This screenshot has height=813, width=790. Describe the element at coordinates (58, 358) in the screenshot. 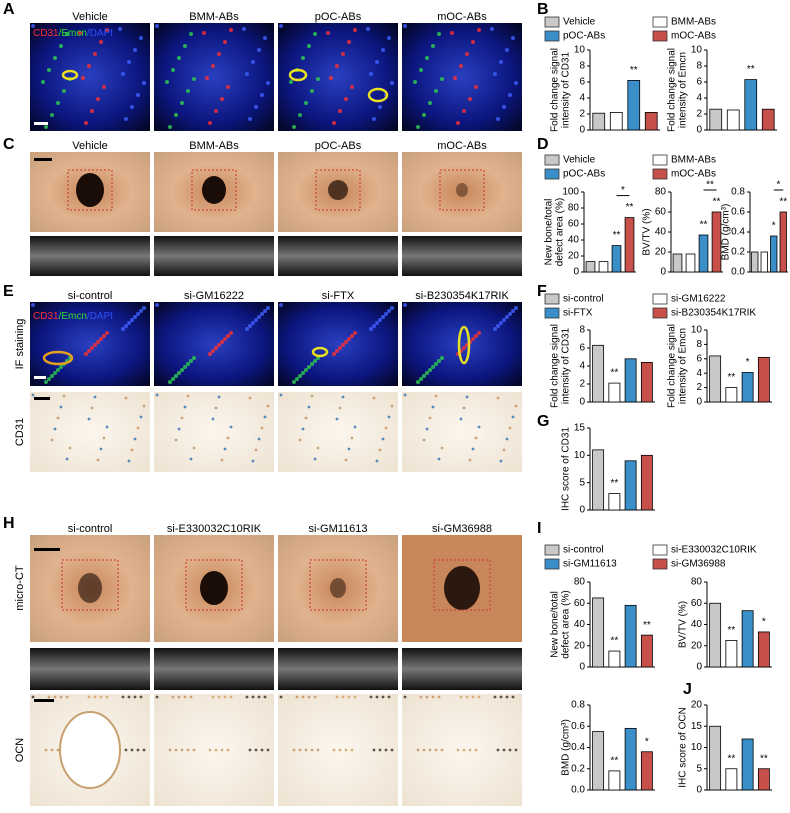

I see `vessel` at that location.